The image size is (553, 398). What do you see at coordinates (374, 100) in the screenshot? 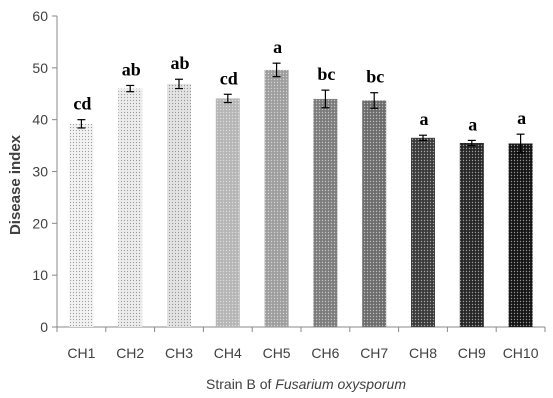
I see `error-bar-ch7` at bounding box center [374, 100].